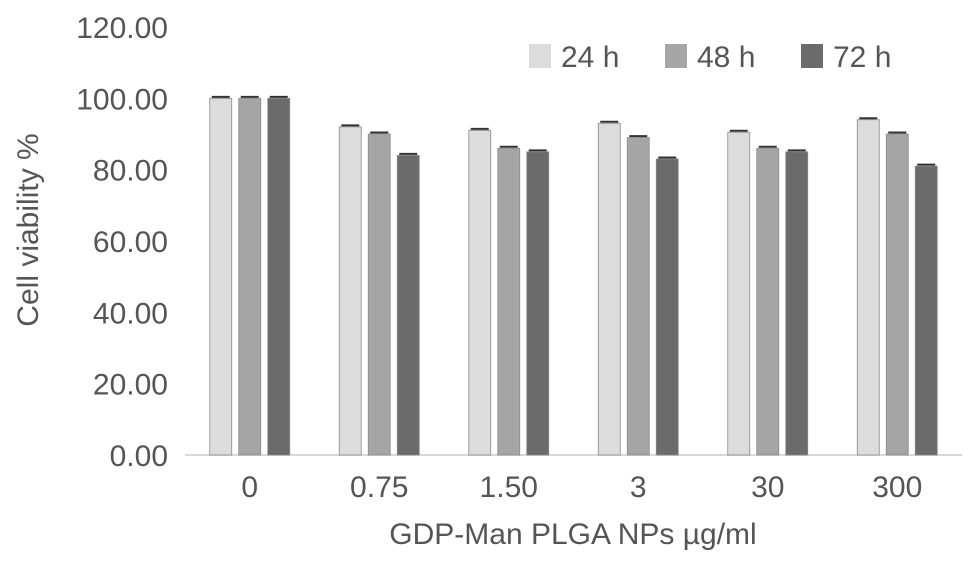 Image resolution: width=969 pixels, height=565 pixels. I want to click on x-tick-label: 30, so click(767, 487).